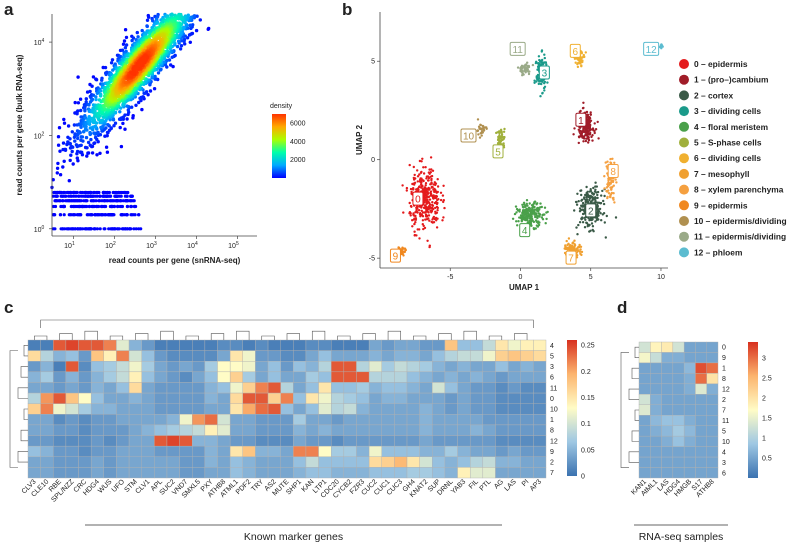 The image size is (800, 553). What do you see at coordinates (583, 477) in the screenshot?
I see `colorbar-tick-label: 0` at bounding box center [583, 477].